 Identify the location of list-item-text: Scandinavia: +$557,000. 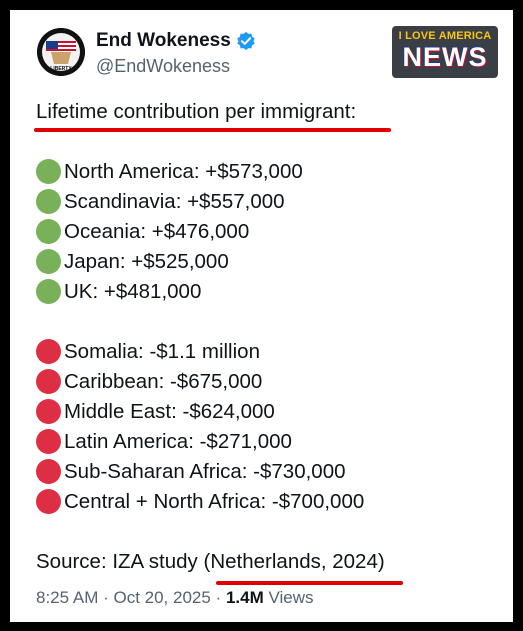
(174, 201).